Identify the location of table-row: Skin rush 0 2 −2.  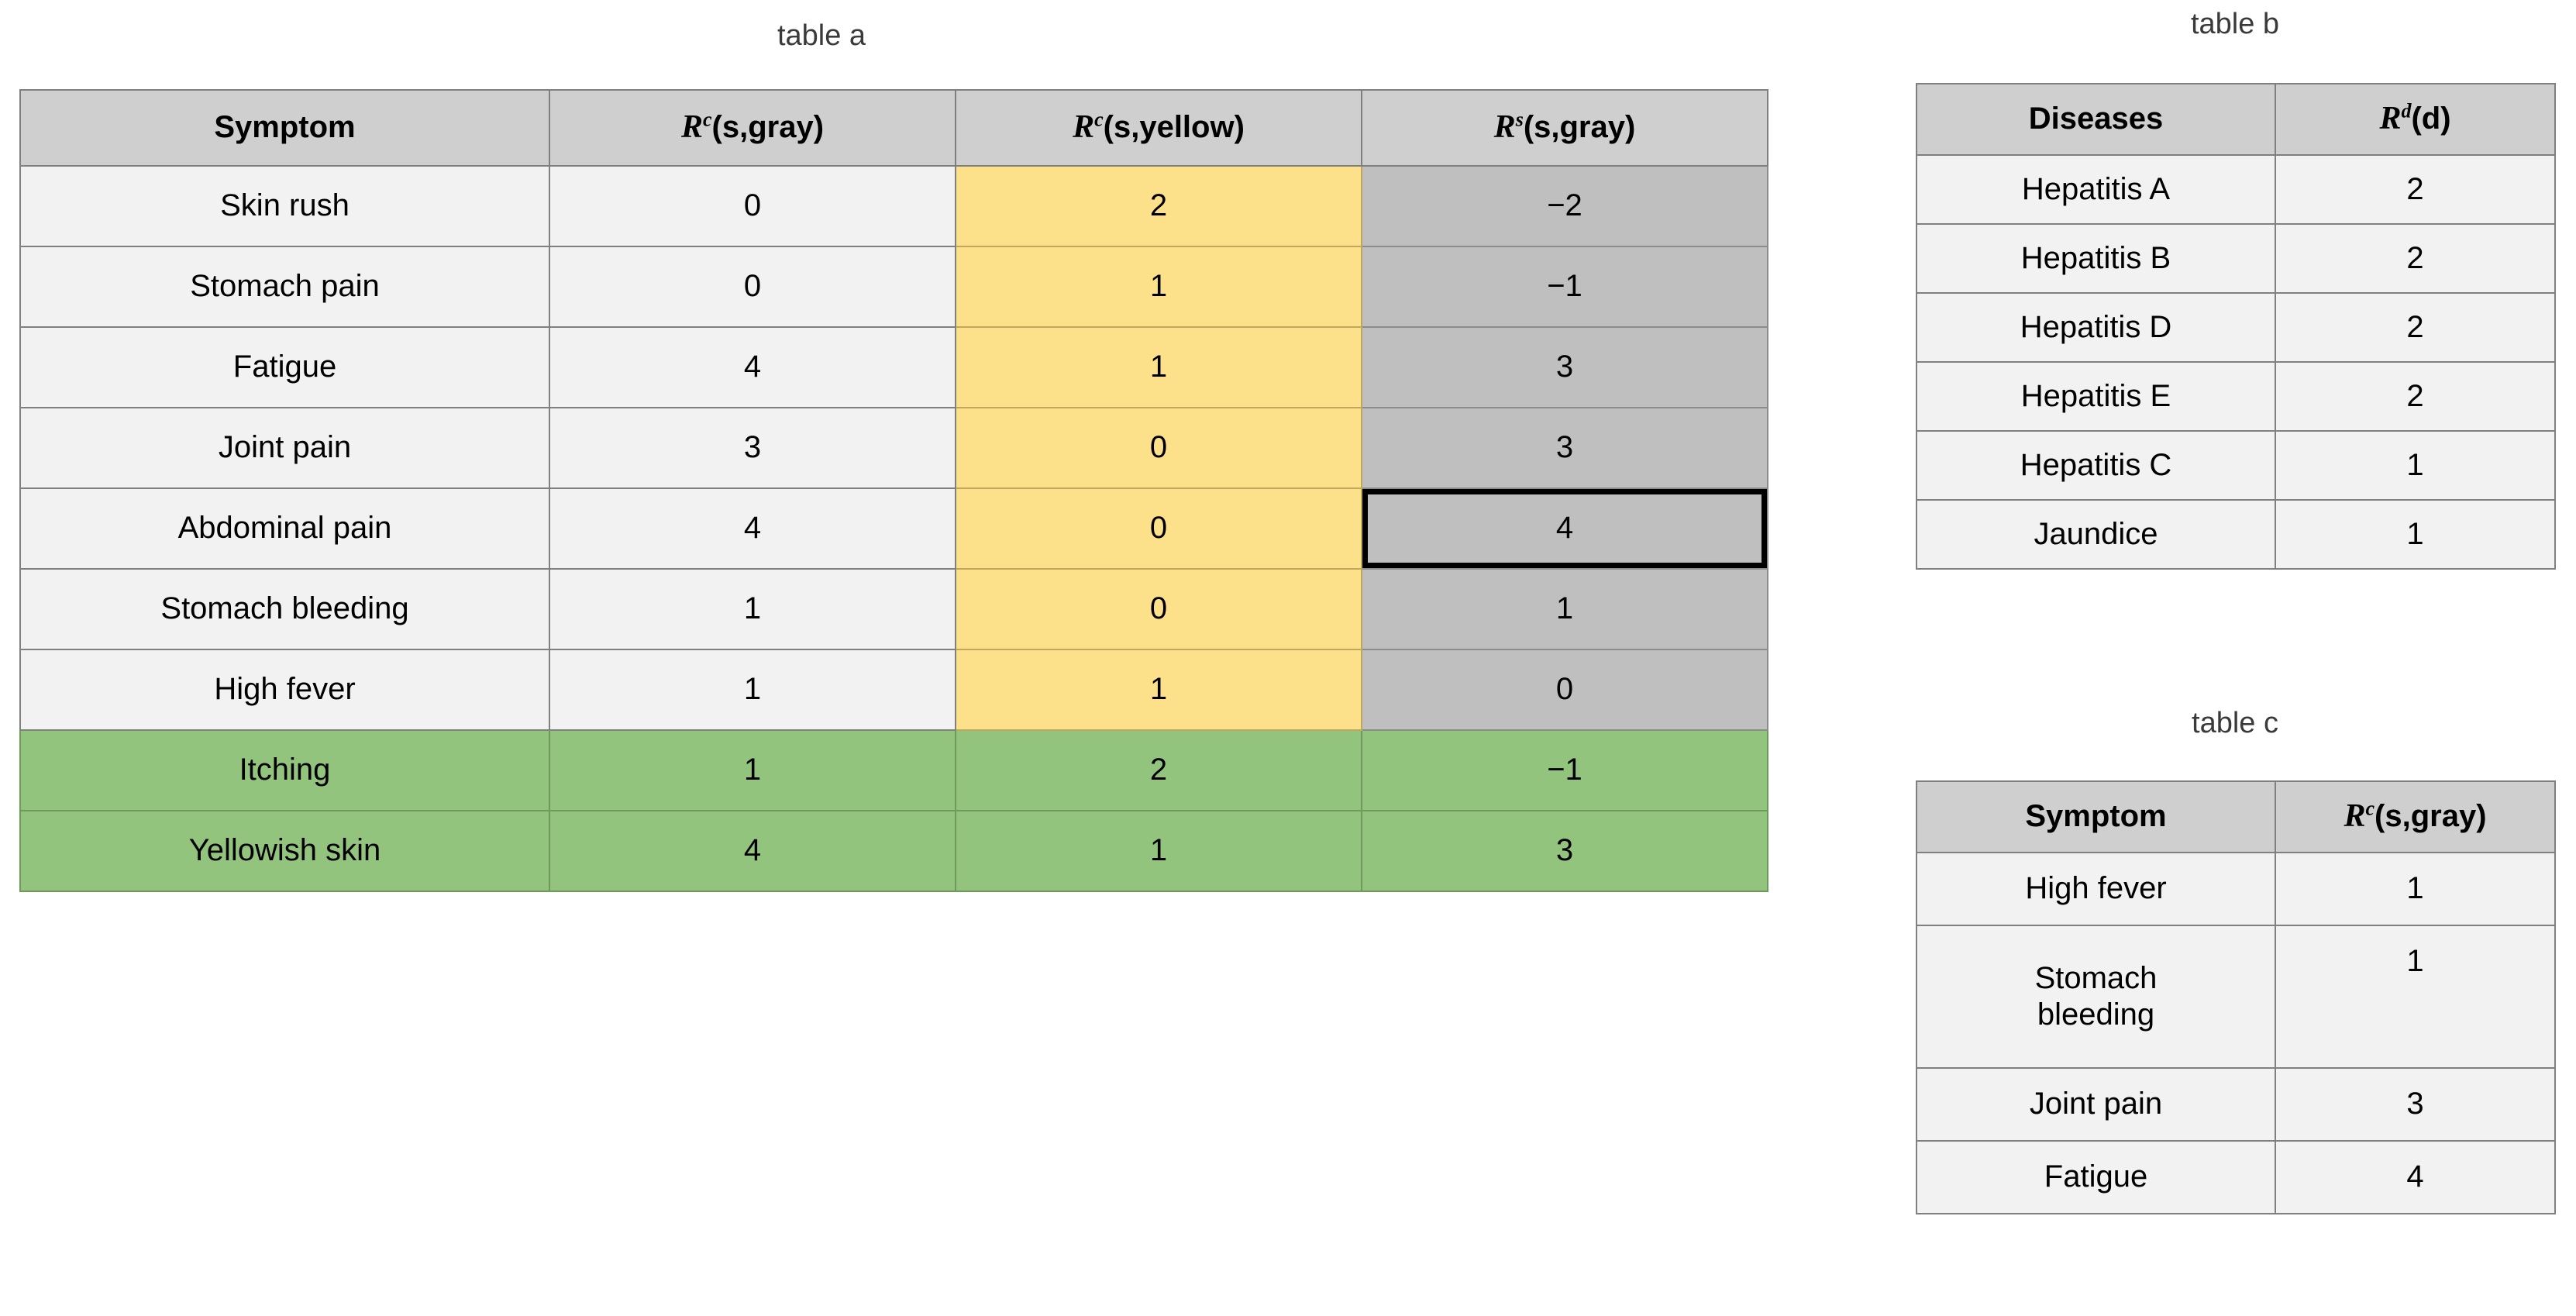
(893, 206).